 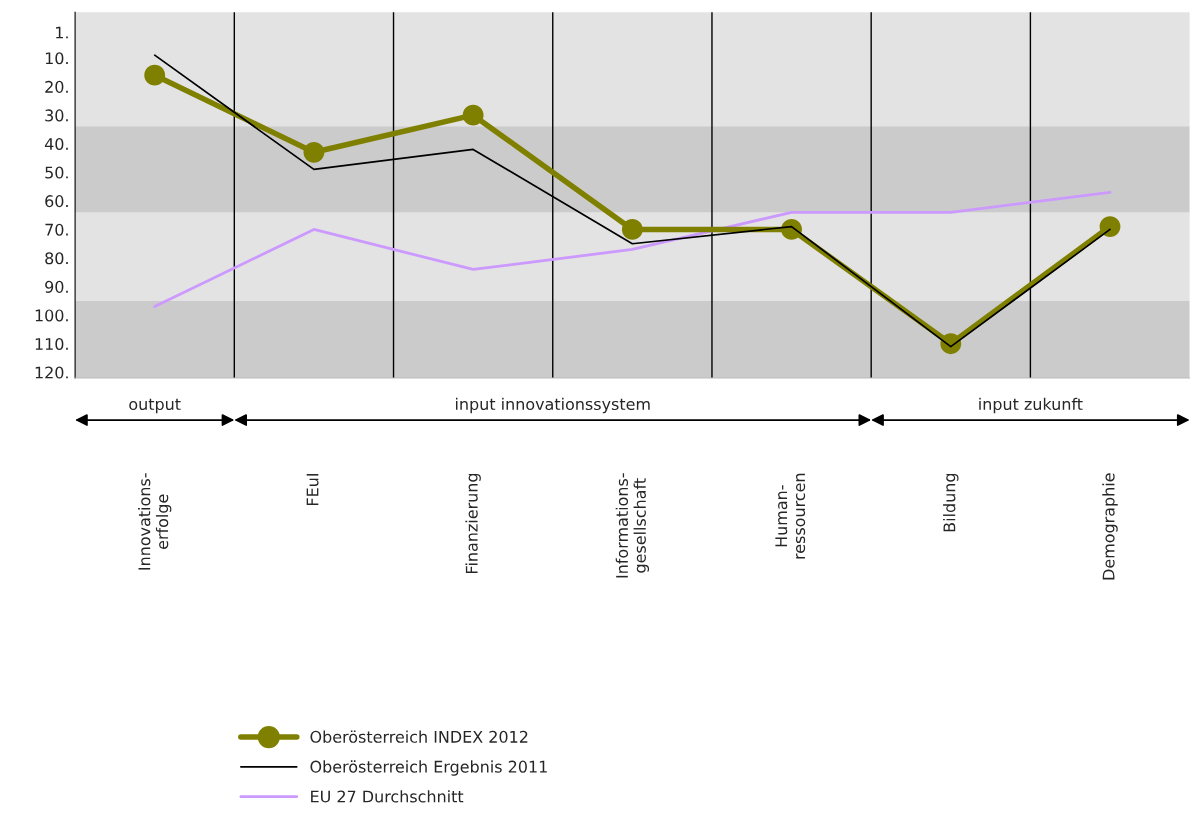 I want to click on y-tick-label: 60., so click(x=56, y=201).